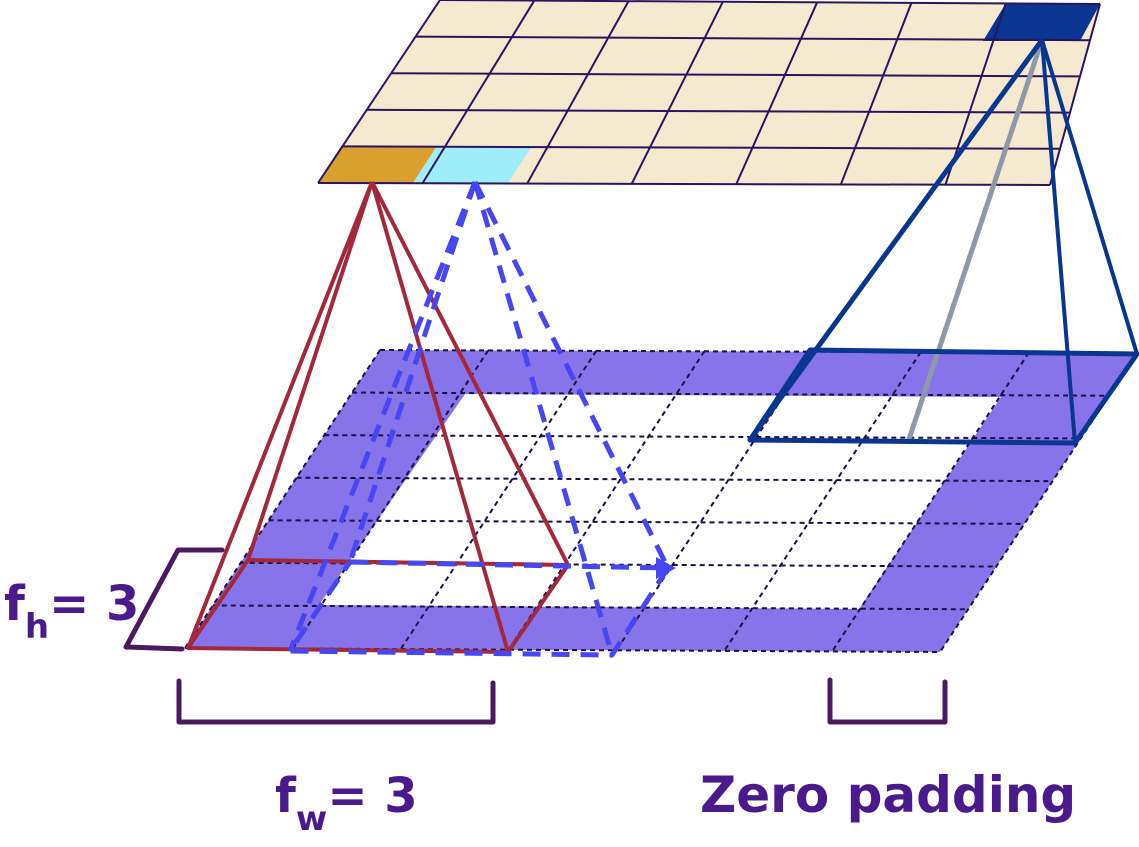  I want to click on blue-dashed-window, so click(479, 608).